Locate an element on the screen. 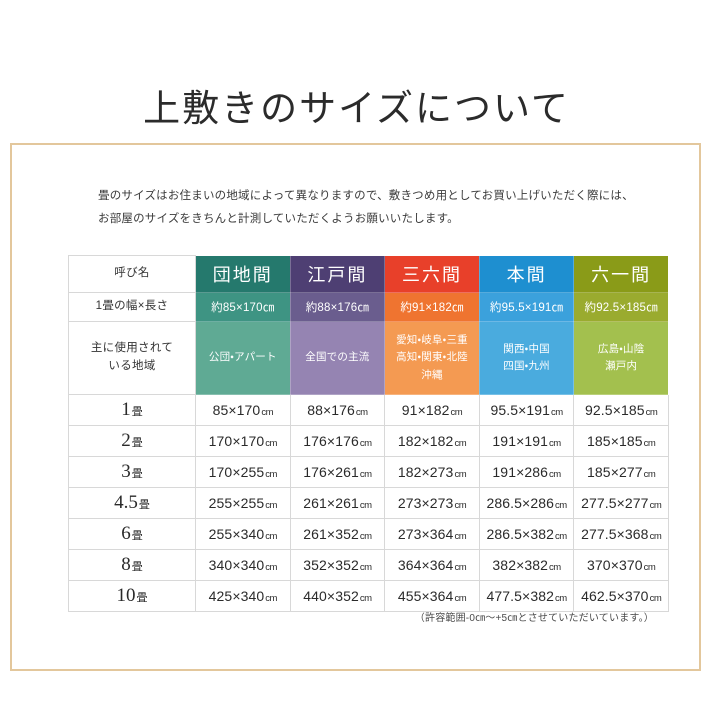  row-label-jo-4: 6畳 is located at coordinates (132, 534).